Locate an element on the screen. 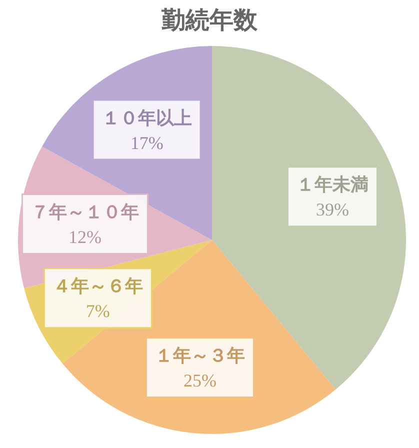 This screenshot has height=448, width=419. chart-title: 勤続年数 is located at coordinates (209, 20).